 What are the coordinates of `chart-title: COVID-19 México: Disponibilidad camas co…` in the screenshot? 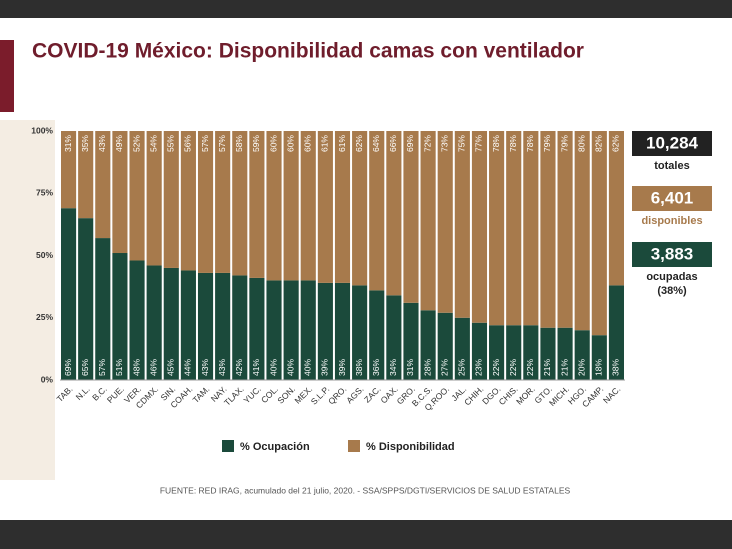 It's located at (308, 51).